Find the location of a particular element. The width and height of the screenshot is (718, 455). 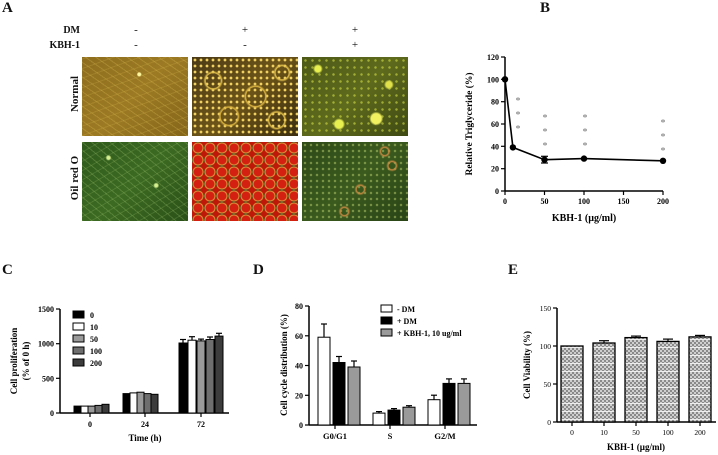

d-legend-label: + DM is located at coordinates (407, 321).